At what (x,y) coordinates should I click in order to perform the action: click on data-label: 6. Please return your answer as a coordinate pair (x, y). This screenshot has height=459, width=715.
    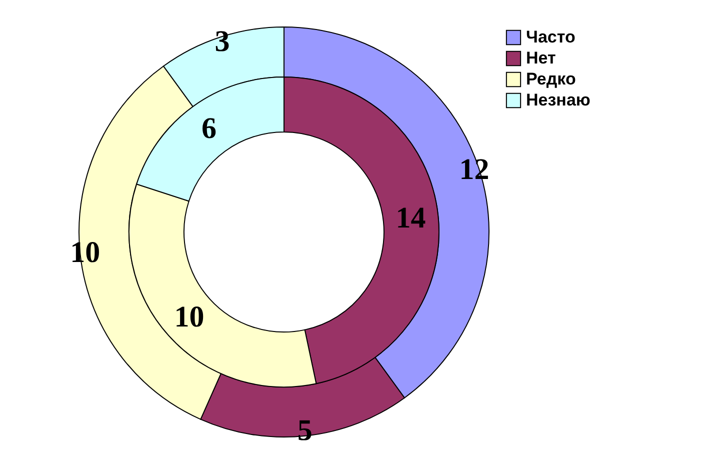
    Looking at the image, I should click on (209, 128).